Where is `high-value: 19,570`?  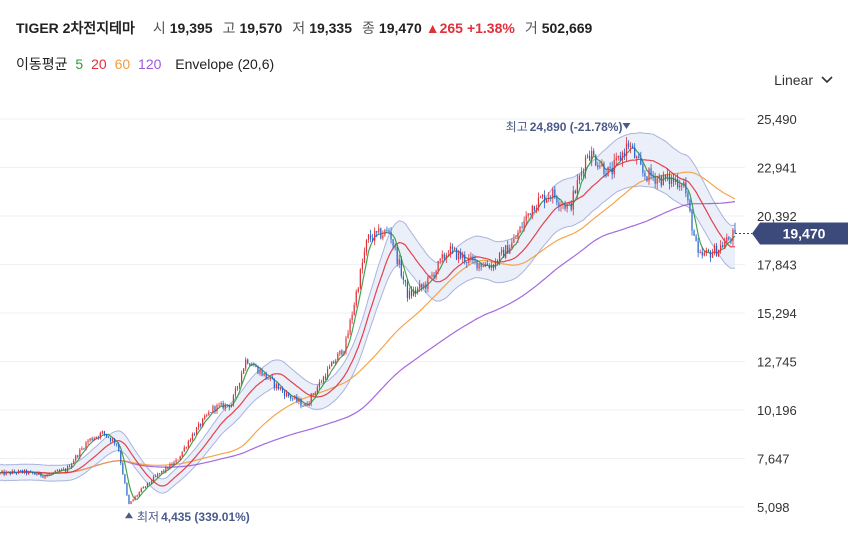
high-value: 19,570 is located at coordinates (261, 28).